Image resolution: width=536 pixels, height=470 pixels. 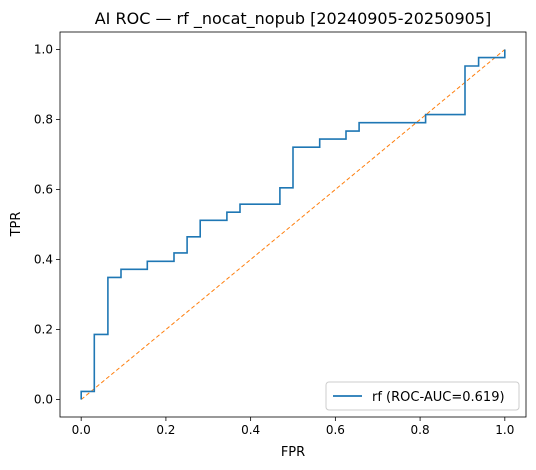 I want to click on y-tick-label: 0.4, so click(x=43, y=260).